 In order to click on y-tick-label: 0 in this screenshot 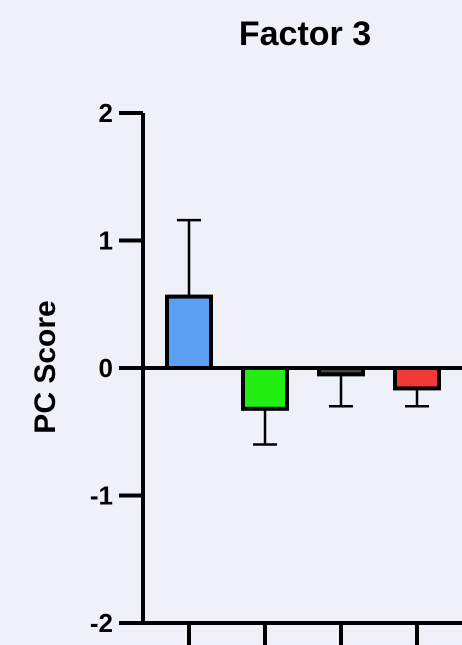, I will do `click(106, 368)`.